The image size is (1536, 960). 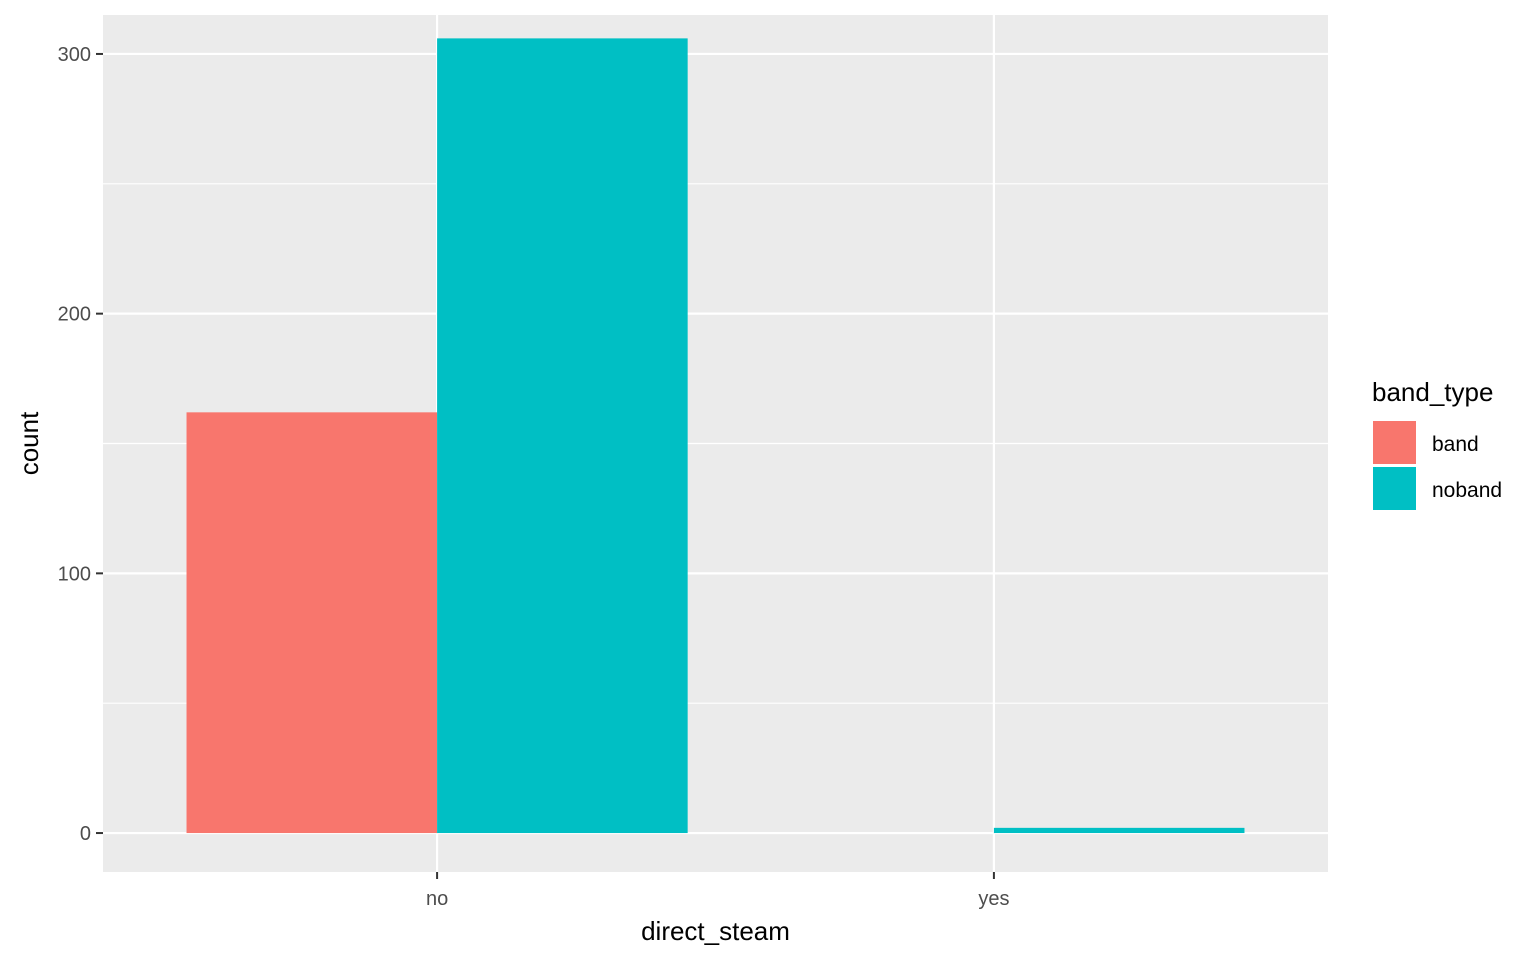 I want to click on y-tick-label: 200, so click(x=74, y=315).